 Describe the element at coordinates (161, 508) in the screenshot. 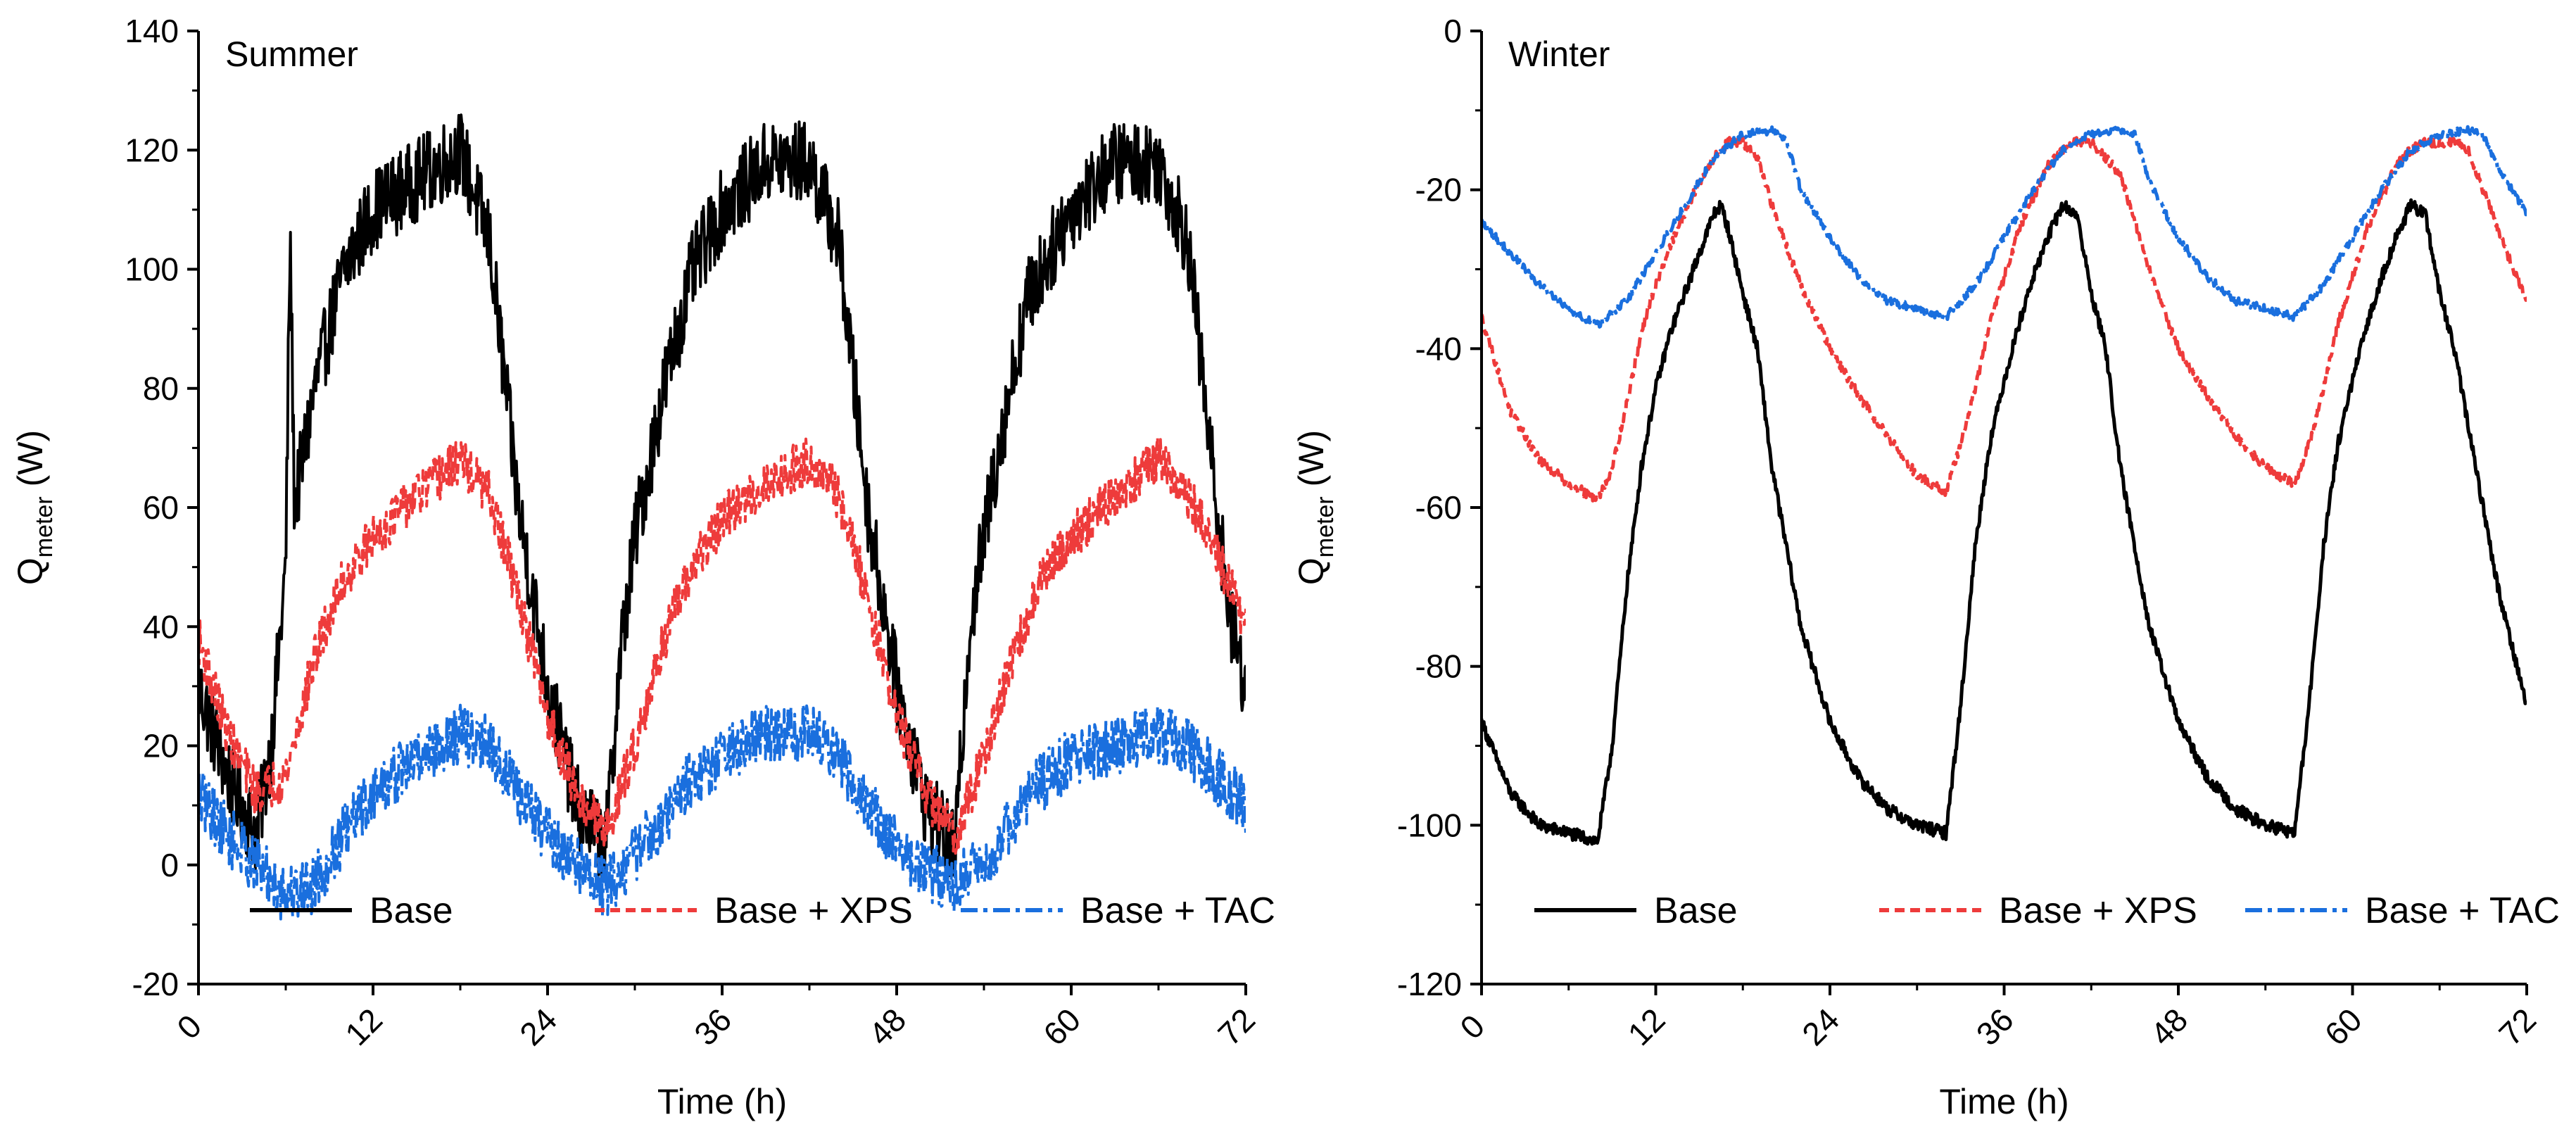

I see `y-tick-label: 60` at that location.